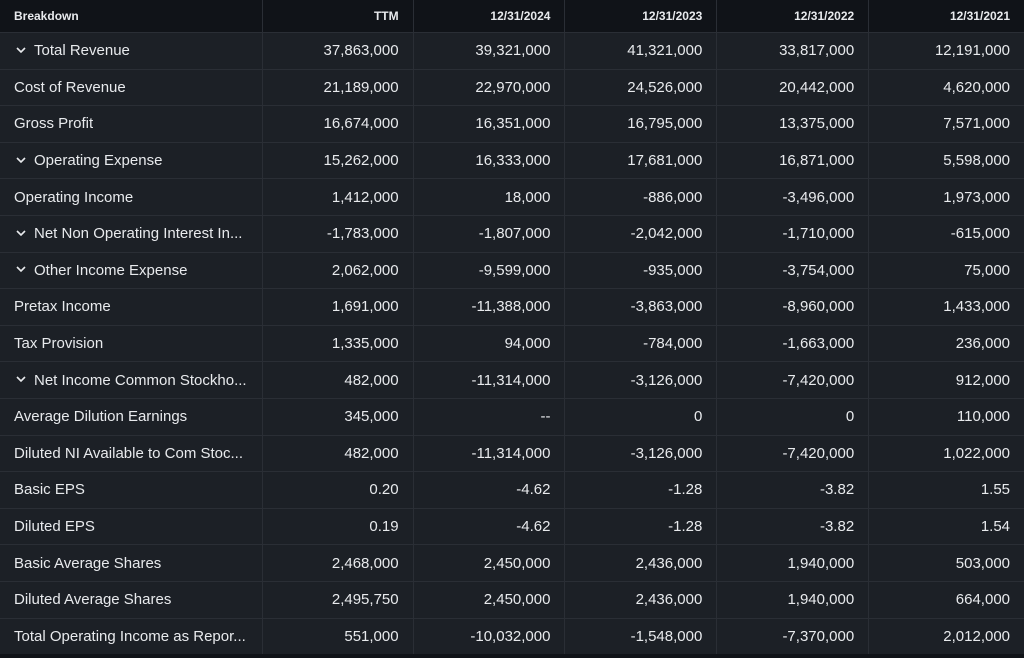  I want to click on row-label-text: Gross Profit, so click(54, 124).